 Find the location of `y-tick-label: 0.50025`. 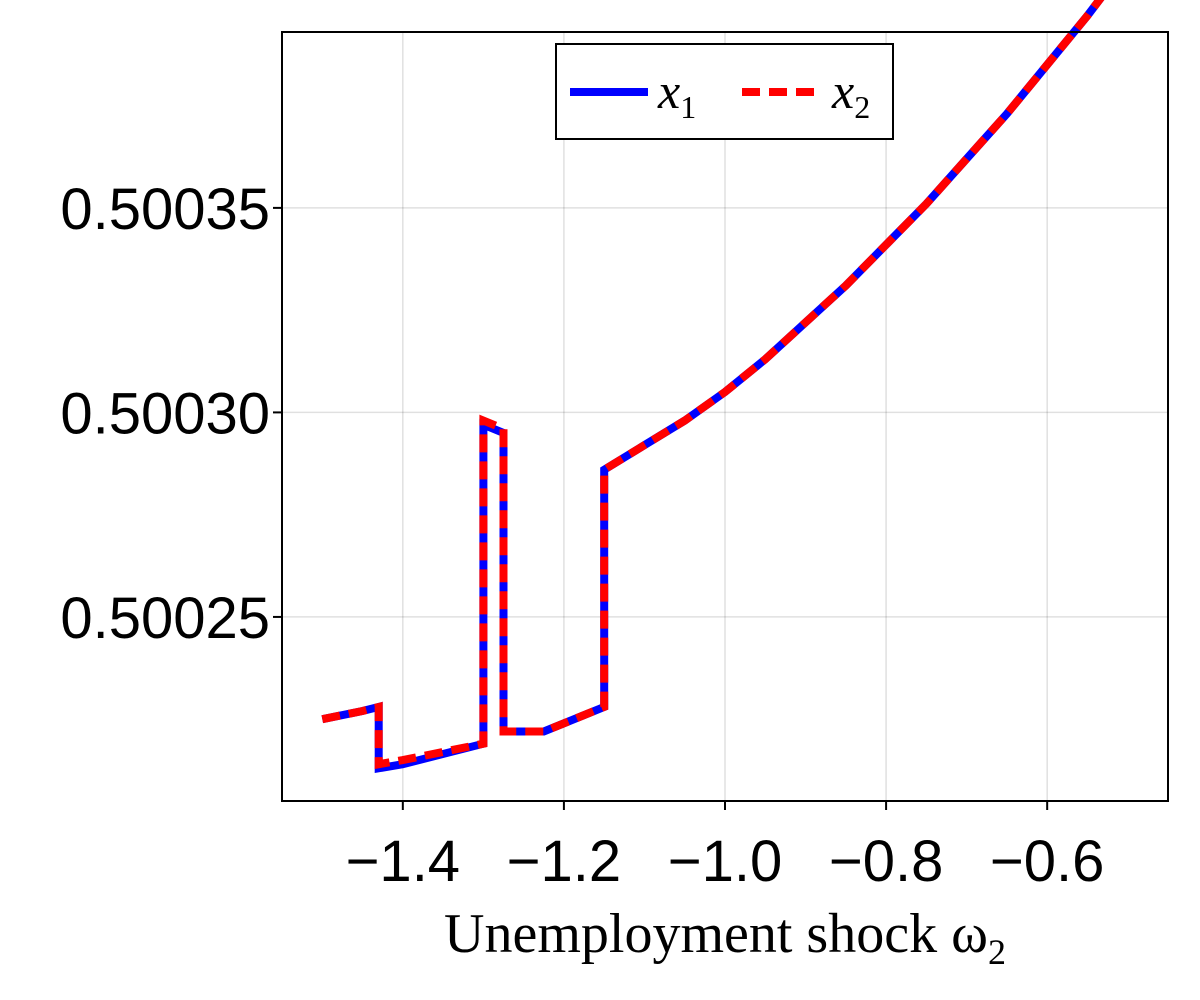

y-tick-label: 0.50025 is located at coordinates (165, 618).